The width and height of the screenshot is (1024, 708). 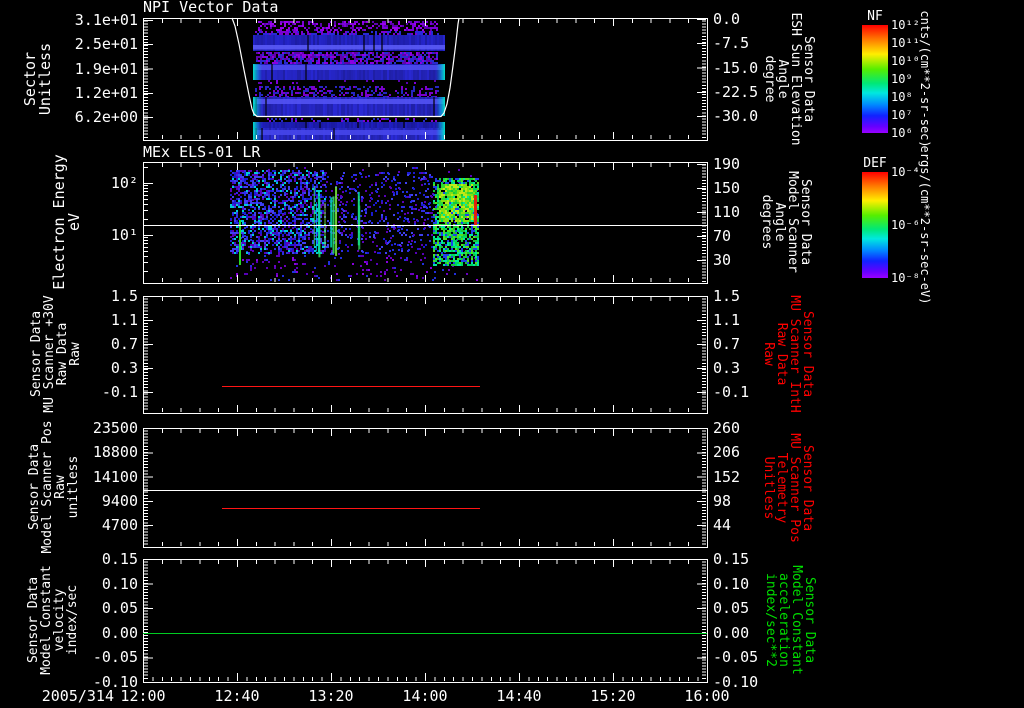 I want to click on y-tick-label-left: 10², so click(x=124, y=183).